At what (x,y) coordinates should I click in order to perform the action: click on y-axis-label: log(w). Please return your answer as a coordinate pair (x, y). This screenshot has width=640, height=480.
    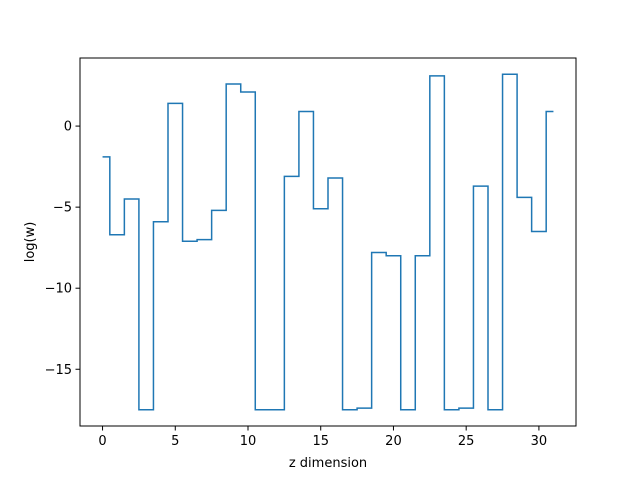
    Looking at the image, I should click on (30, 242).